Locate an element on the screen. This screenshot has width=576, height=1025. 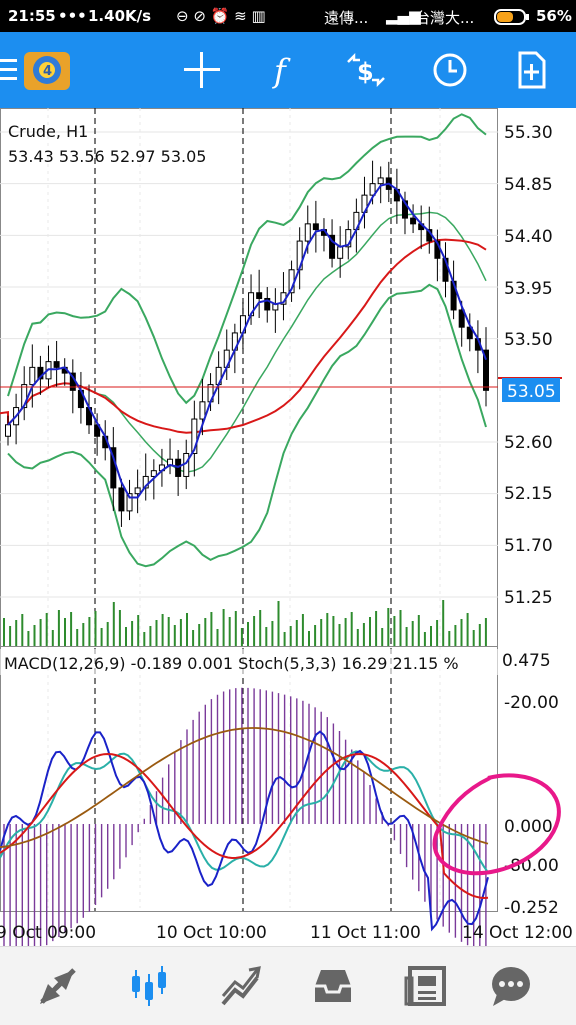
add-object-button is located at coordinates (532, 70).